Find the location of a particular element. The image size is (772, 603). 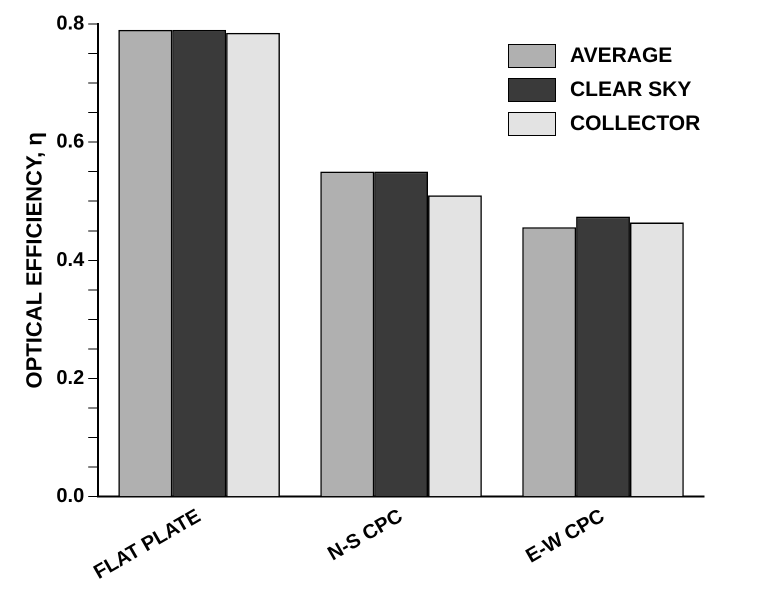

y-tick-label: 0.6 is located at coordinates (70, 141).